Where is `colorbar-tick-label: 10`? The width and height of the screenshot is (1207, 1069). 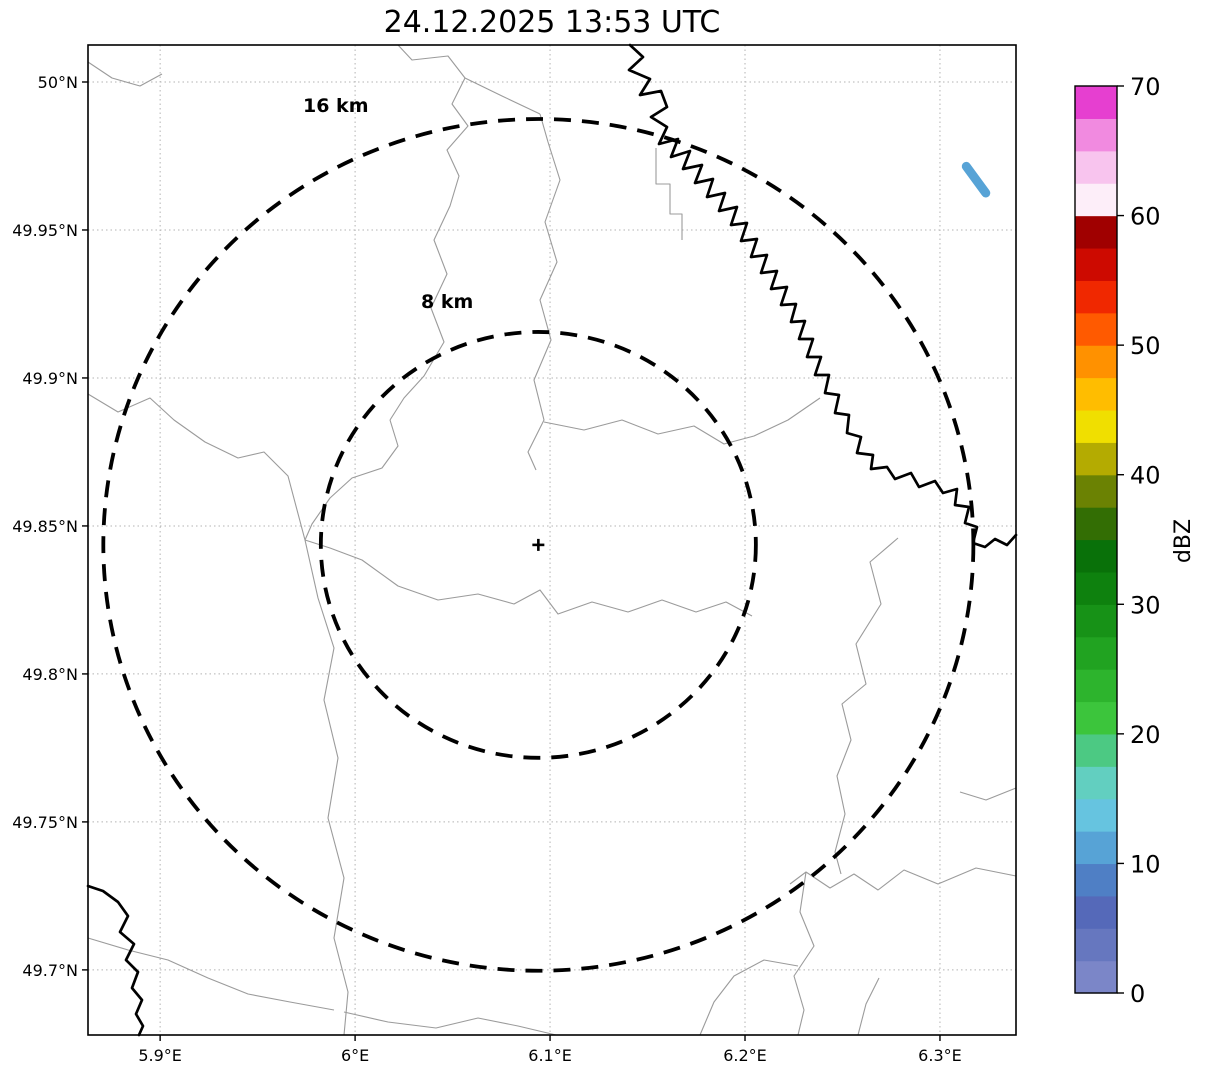 colorbar-tick-label: 10 is located at coordinates (1145, 864).